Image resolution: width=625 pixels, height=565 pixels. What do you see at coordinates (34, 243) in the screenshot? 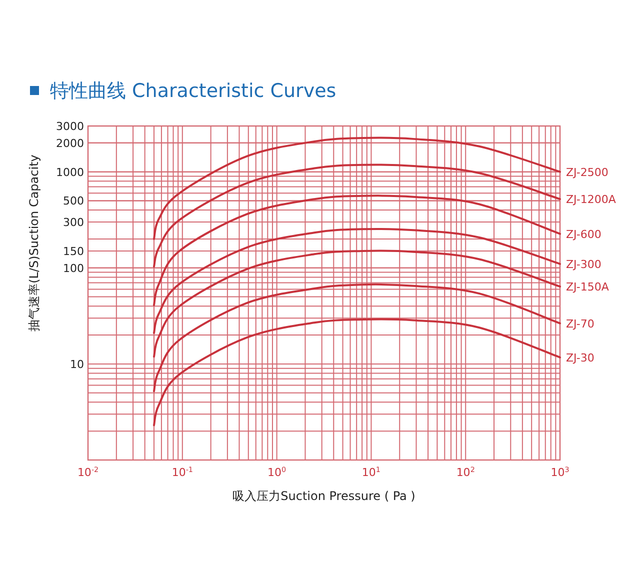
I see `y-axis-title: 抽气速率(L/S)Suction Capacity` at bounding box center [34, 243].